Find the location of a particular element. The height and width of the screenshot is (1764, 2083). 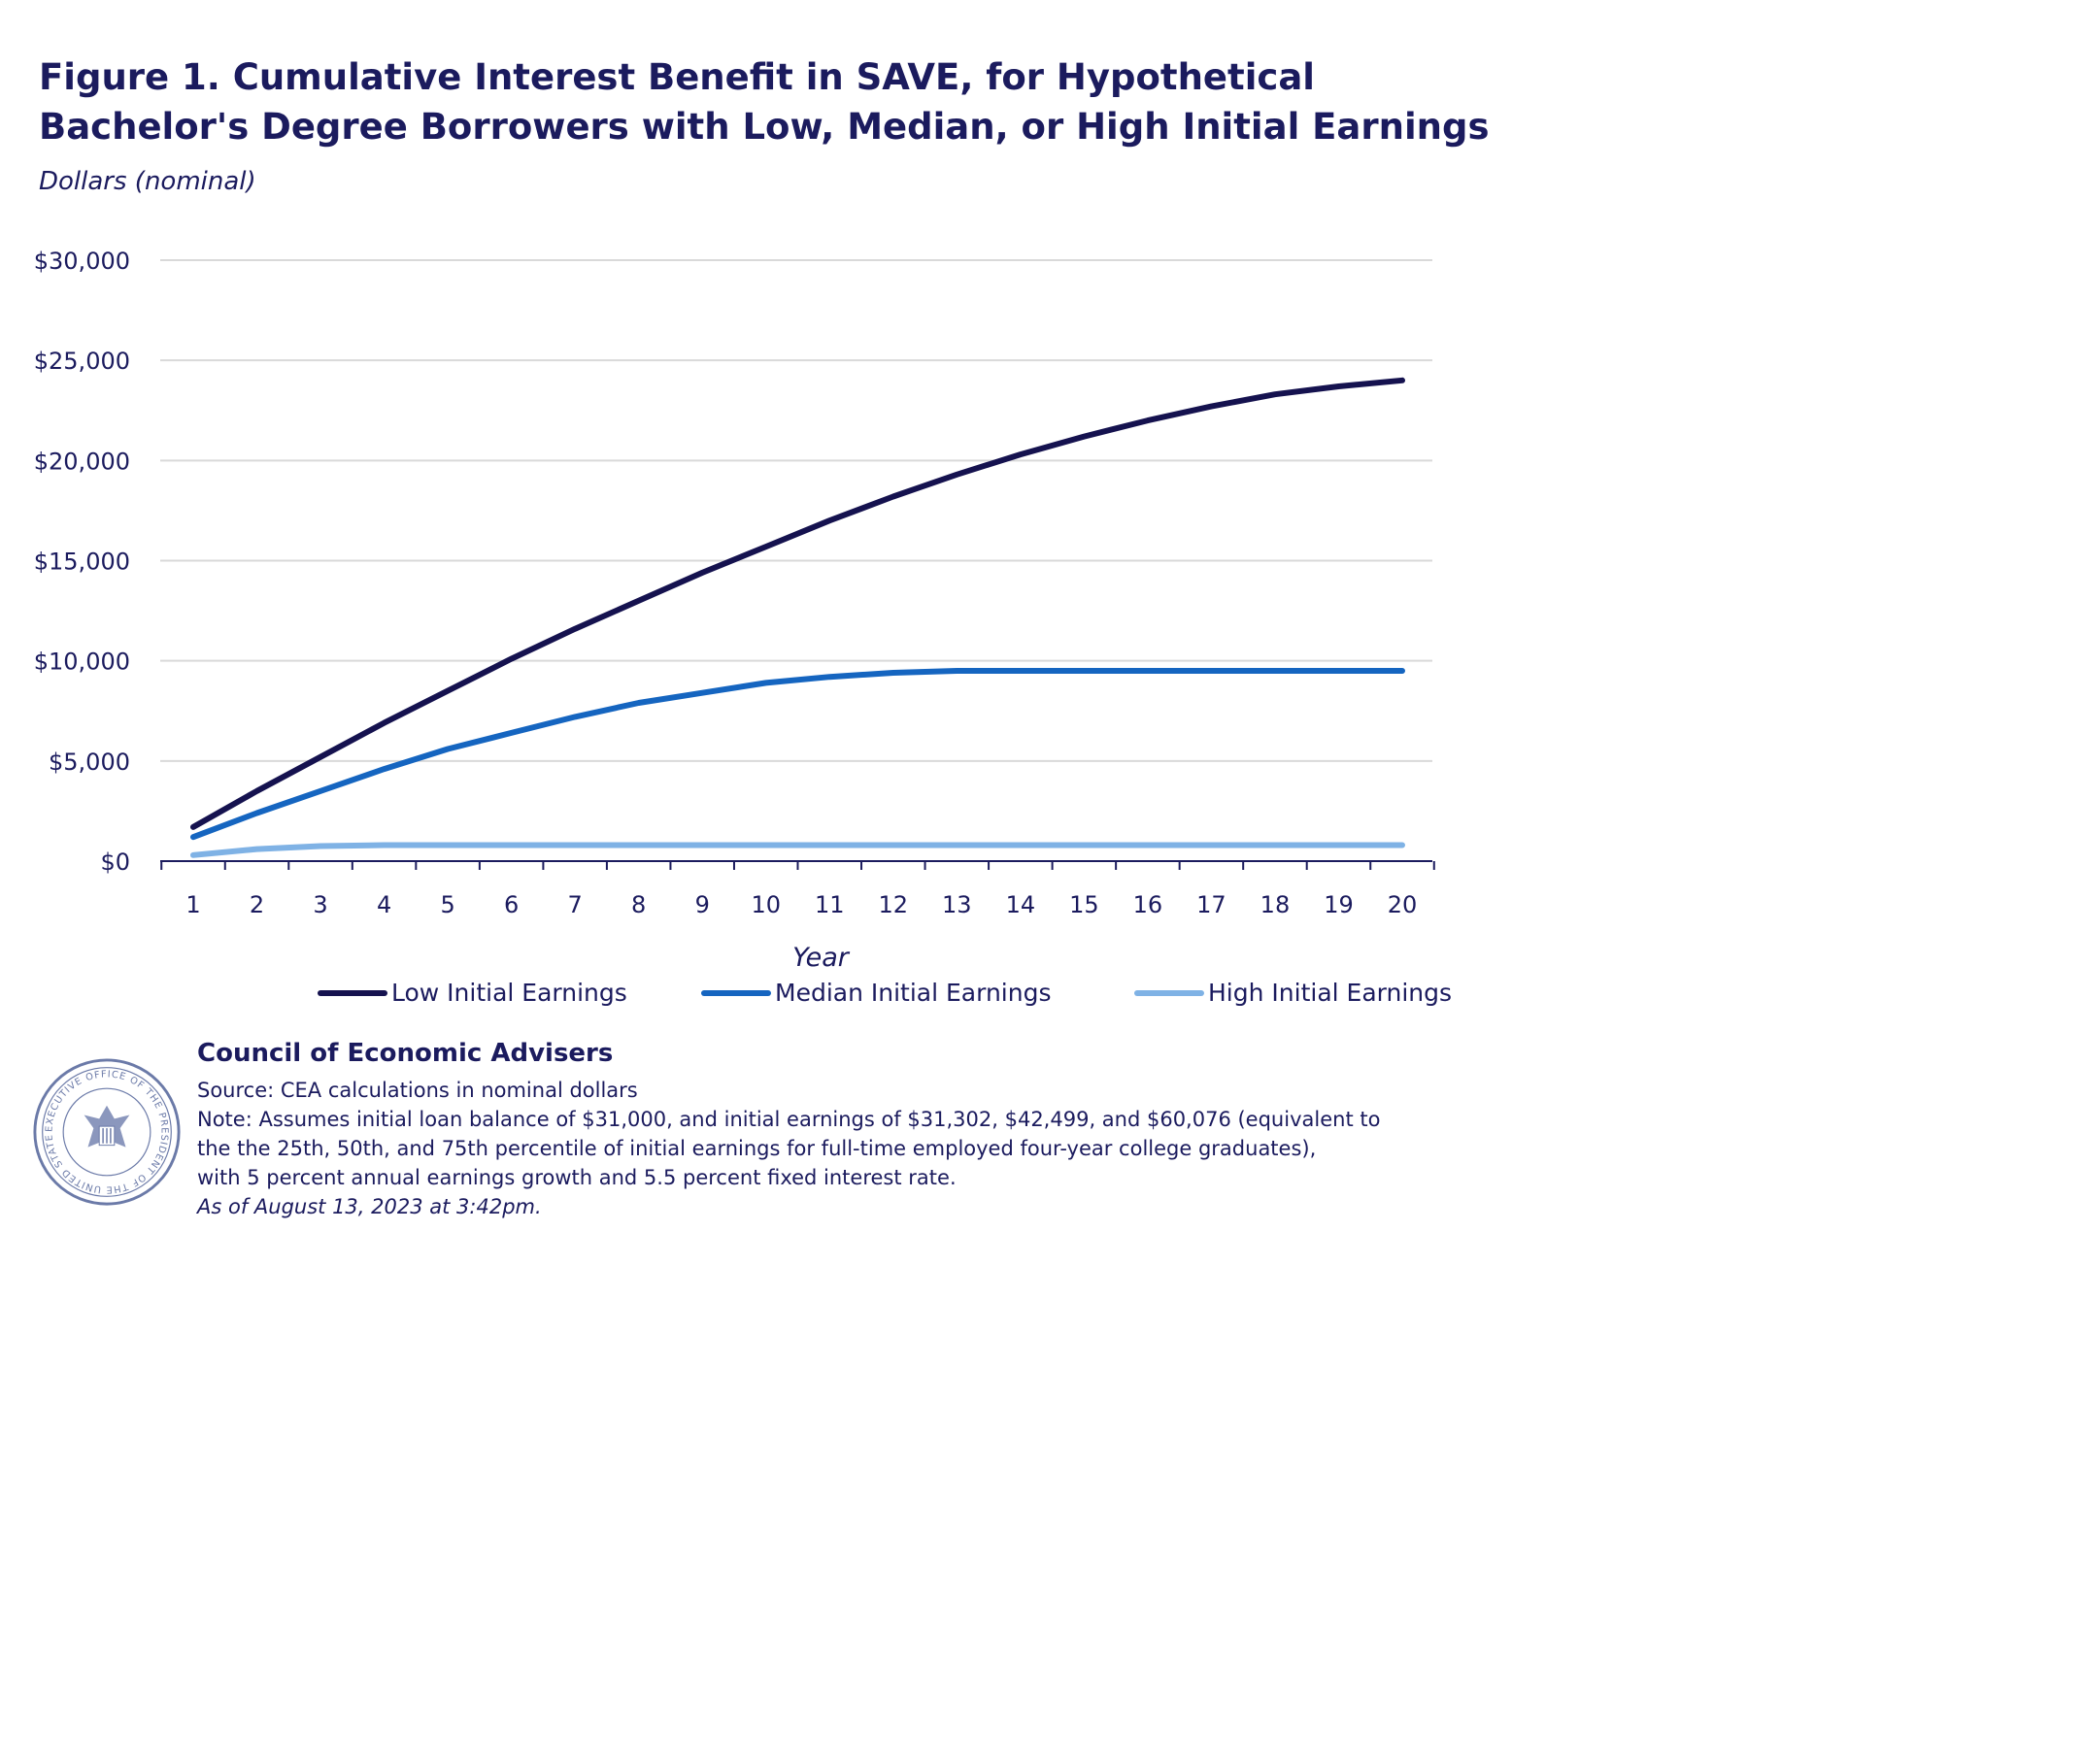

x-tick-label: 2 is located at coordinates (257, 905).